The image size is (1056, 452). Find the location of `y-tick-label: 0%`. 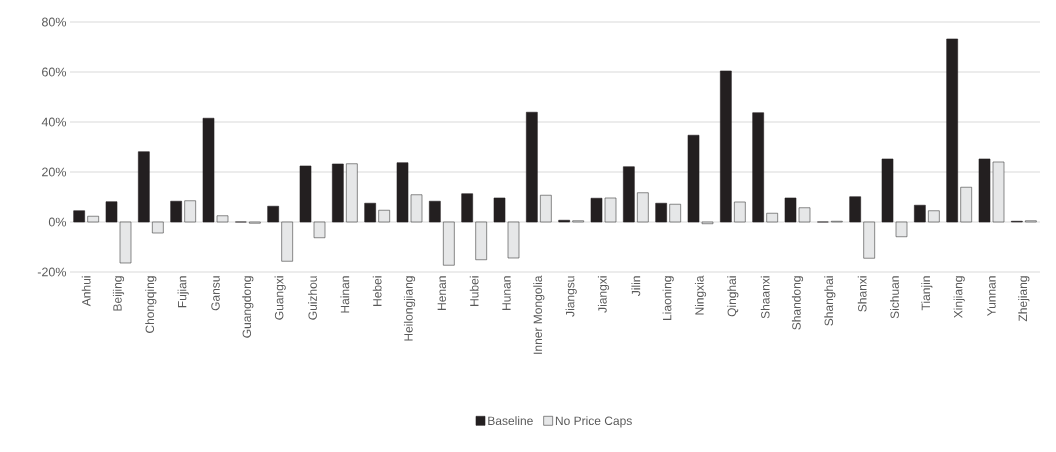

y-tick-label: 0% is located at coordinates (57, 222).